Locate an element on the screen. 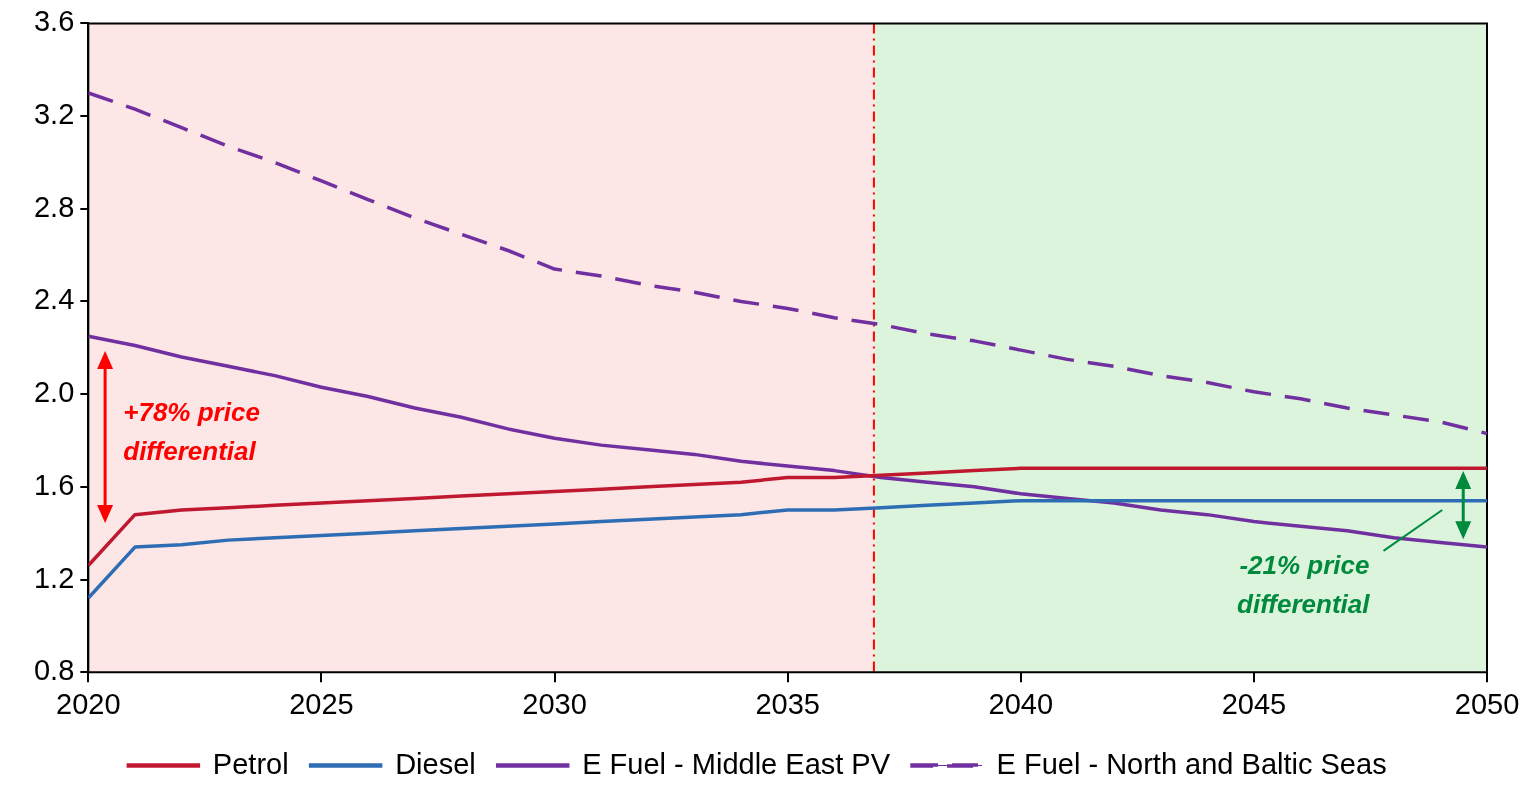 The height and width of the screenshot is (790, 1527). legend-label: E Fuel - Middle East PV is located at coordinates (736, 763).